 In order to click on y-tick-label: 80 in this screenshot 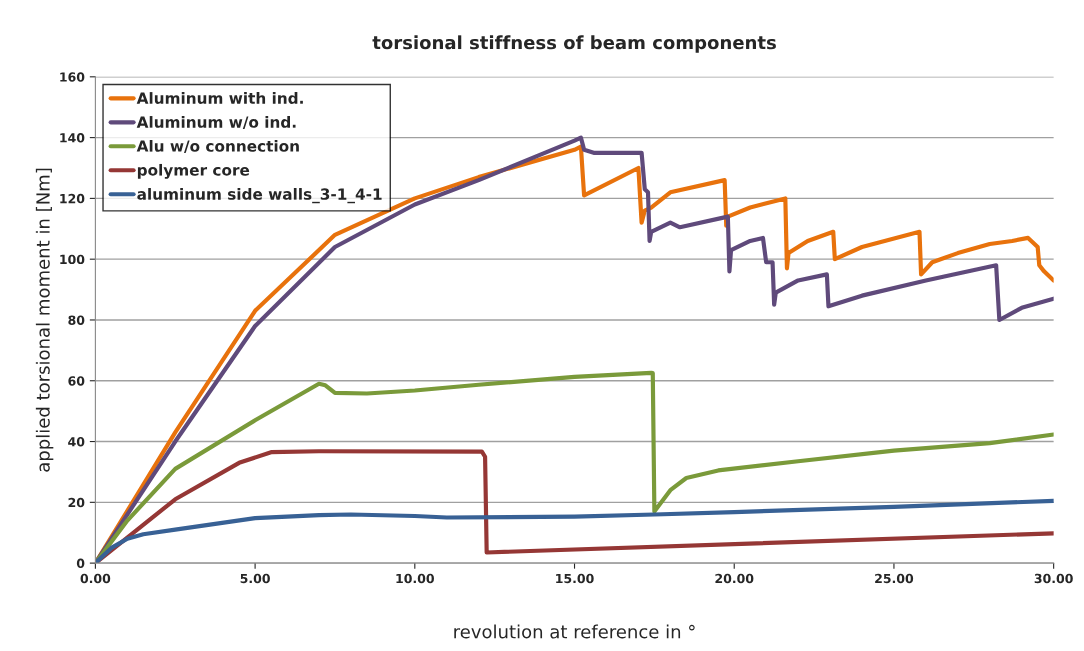, I will do `click(76, 320)`.